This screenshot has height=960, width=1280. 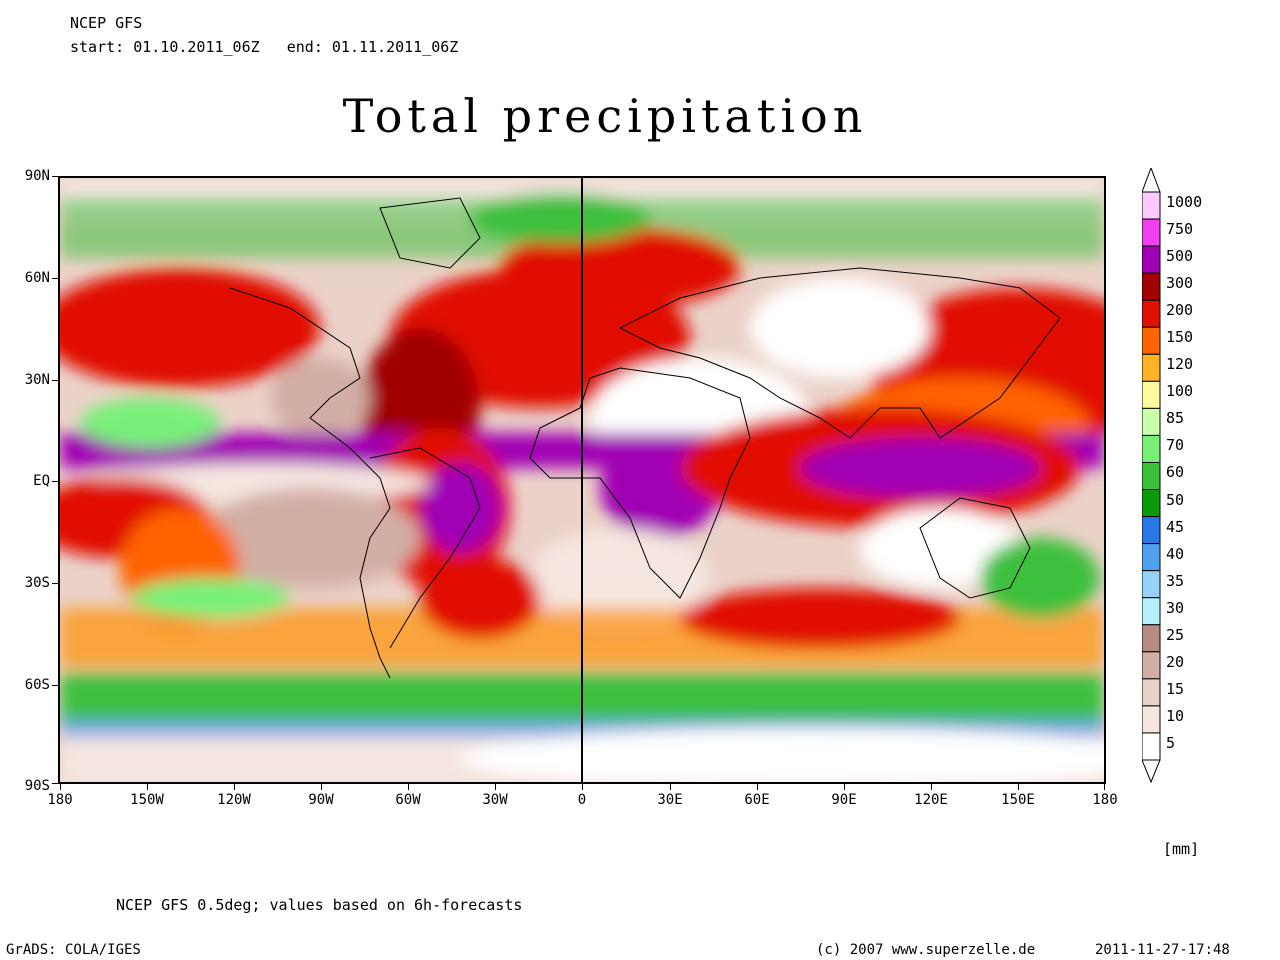 I want to click on colorbar-label-85: 85, so click(x=1175, y=418).